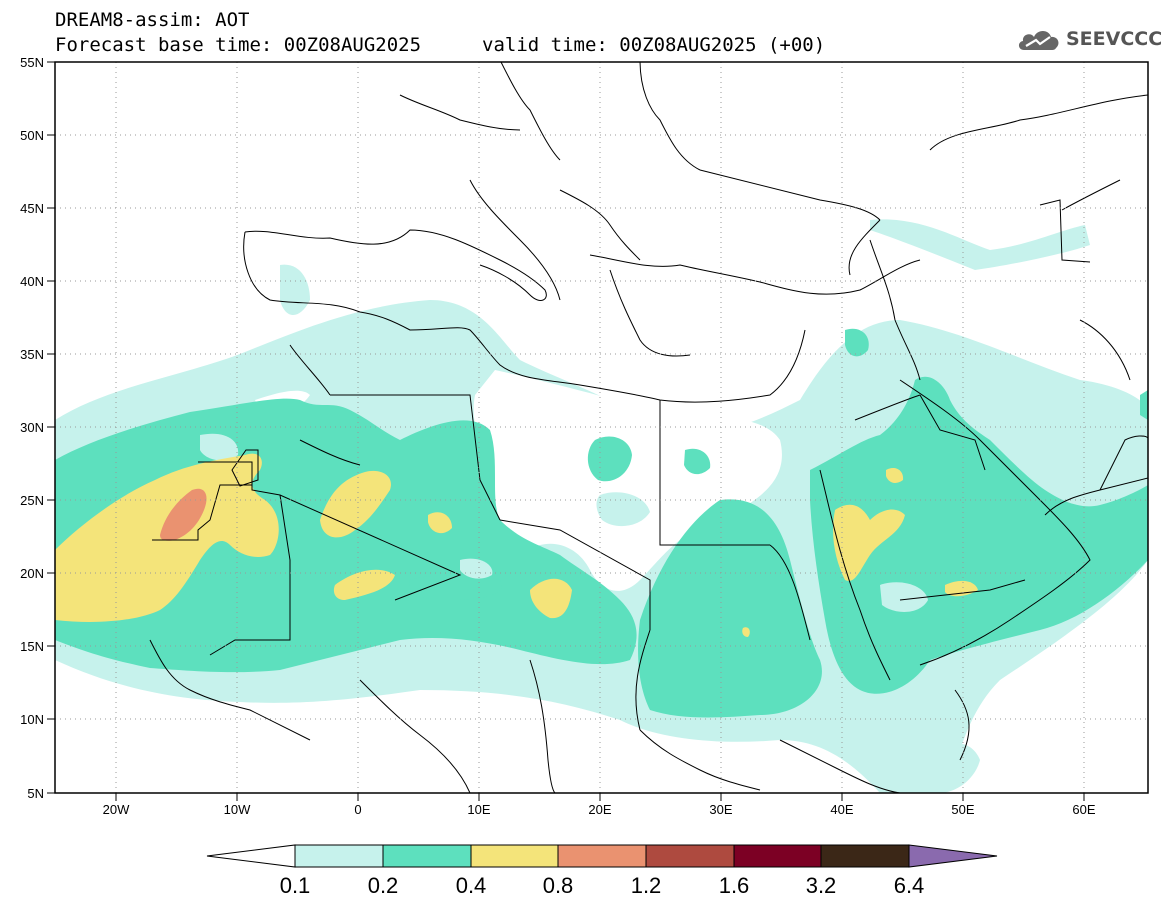 This screenshot has width=1165, height=905. I want to click on lat-label: 15N, so click(32, 646).